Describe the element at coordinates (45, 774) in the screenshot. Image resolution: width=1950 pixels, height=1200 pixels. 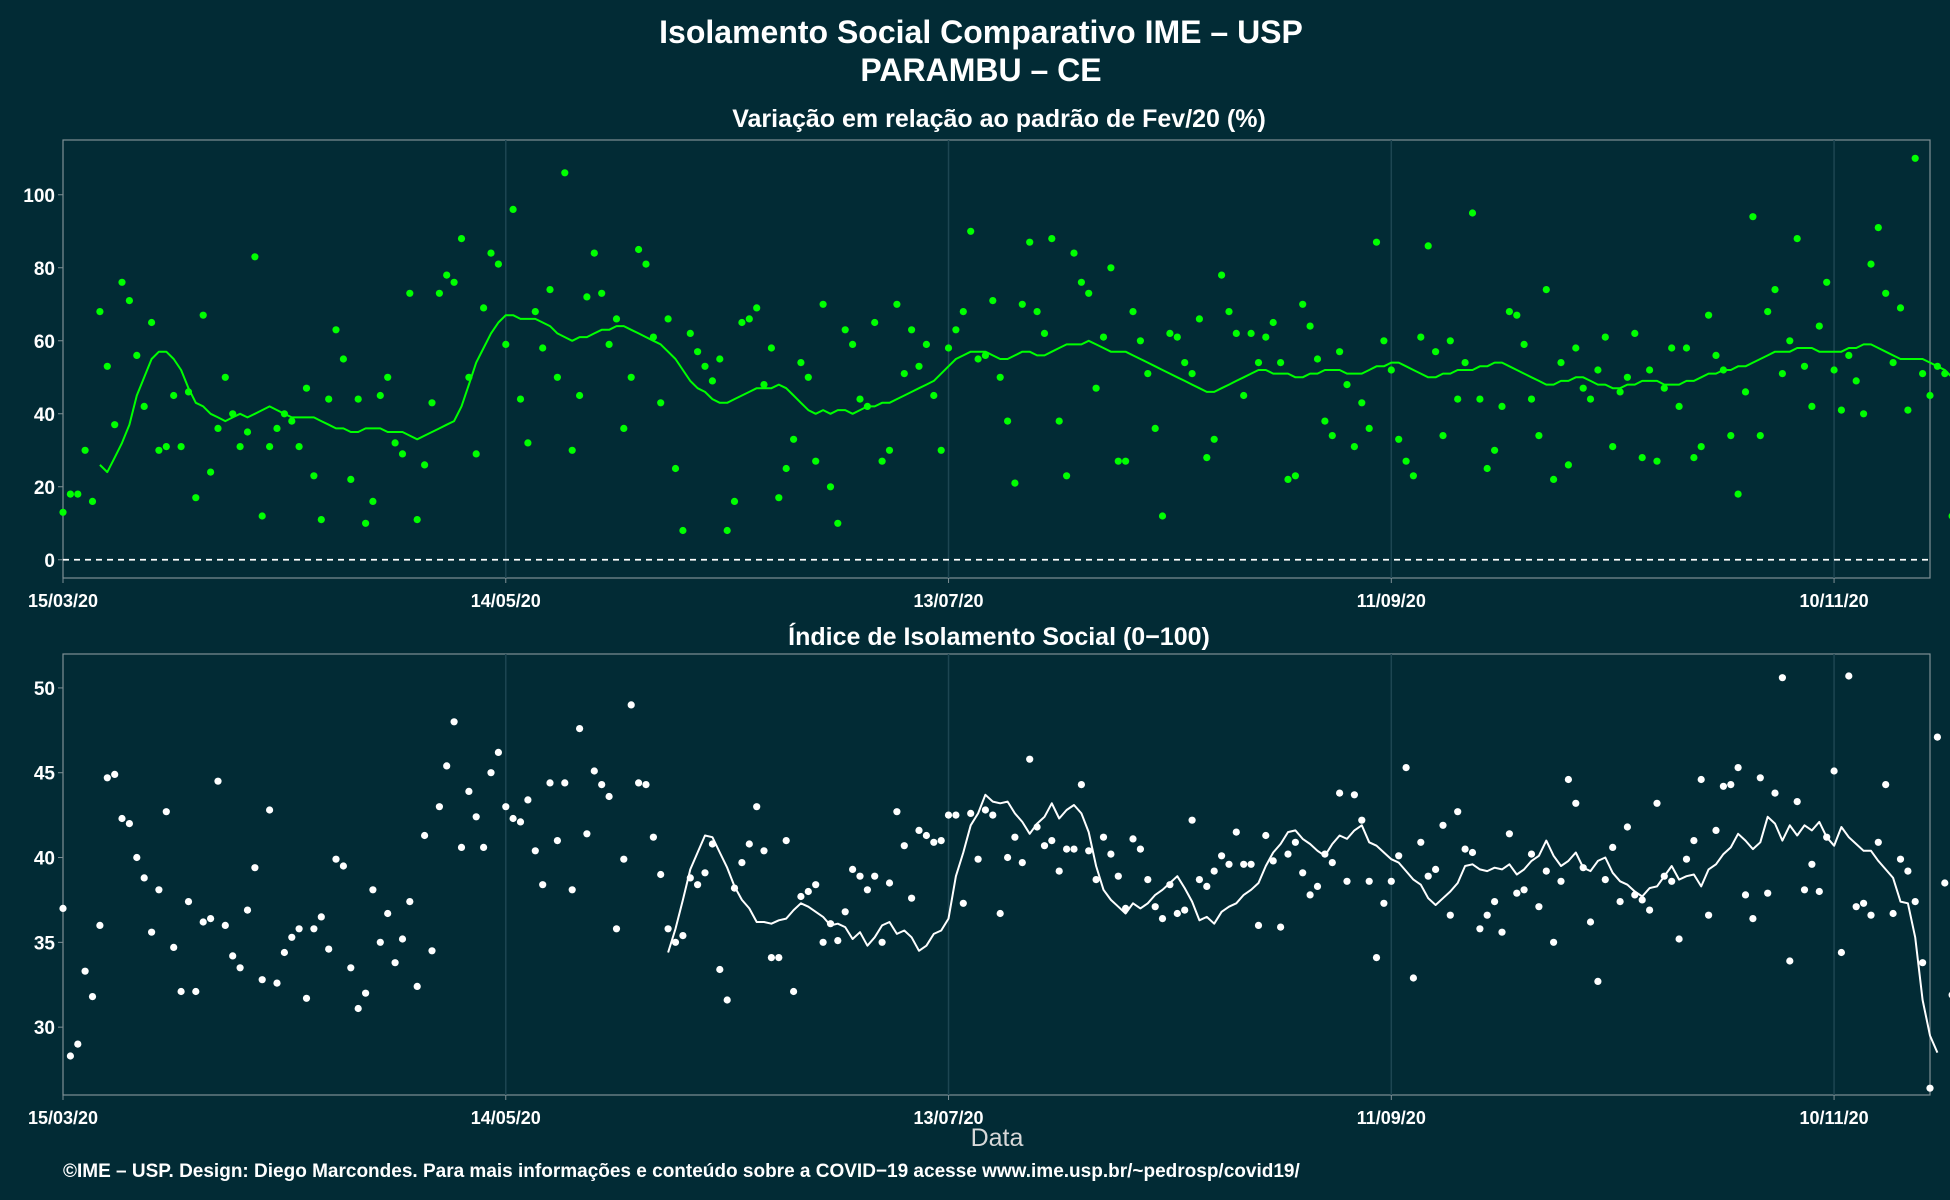
I see `index-y-tick-label: 45` at that location.